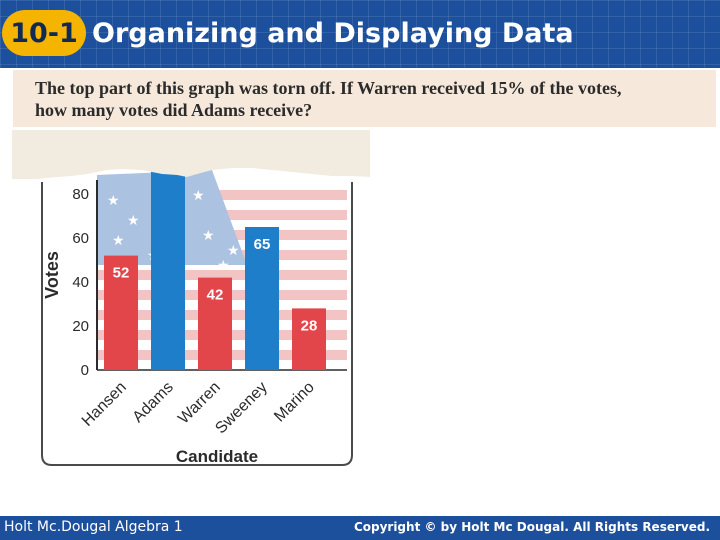 Image resolution: width=720 pixels, height=540 pixels. What do you see at coordinates (333, 33) in the screenshot?
I see `lesson-title: Organizing and Displaying Data` at bounding box center [333, 33].